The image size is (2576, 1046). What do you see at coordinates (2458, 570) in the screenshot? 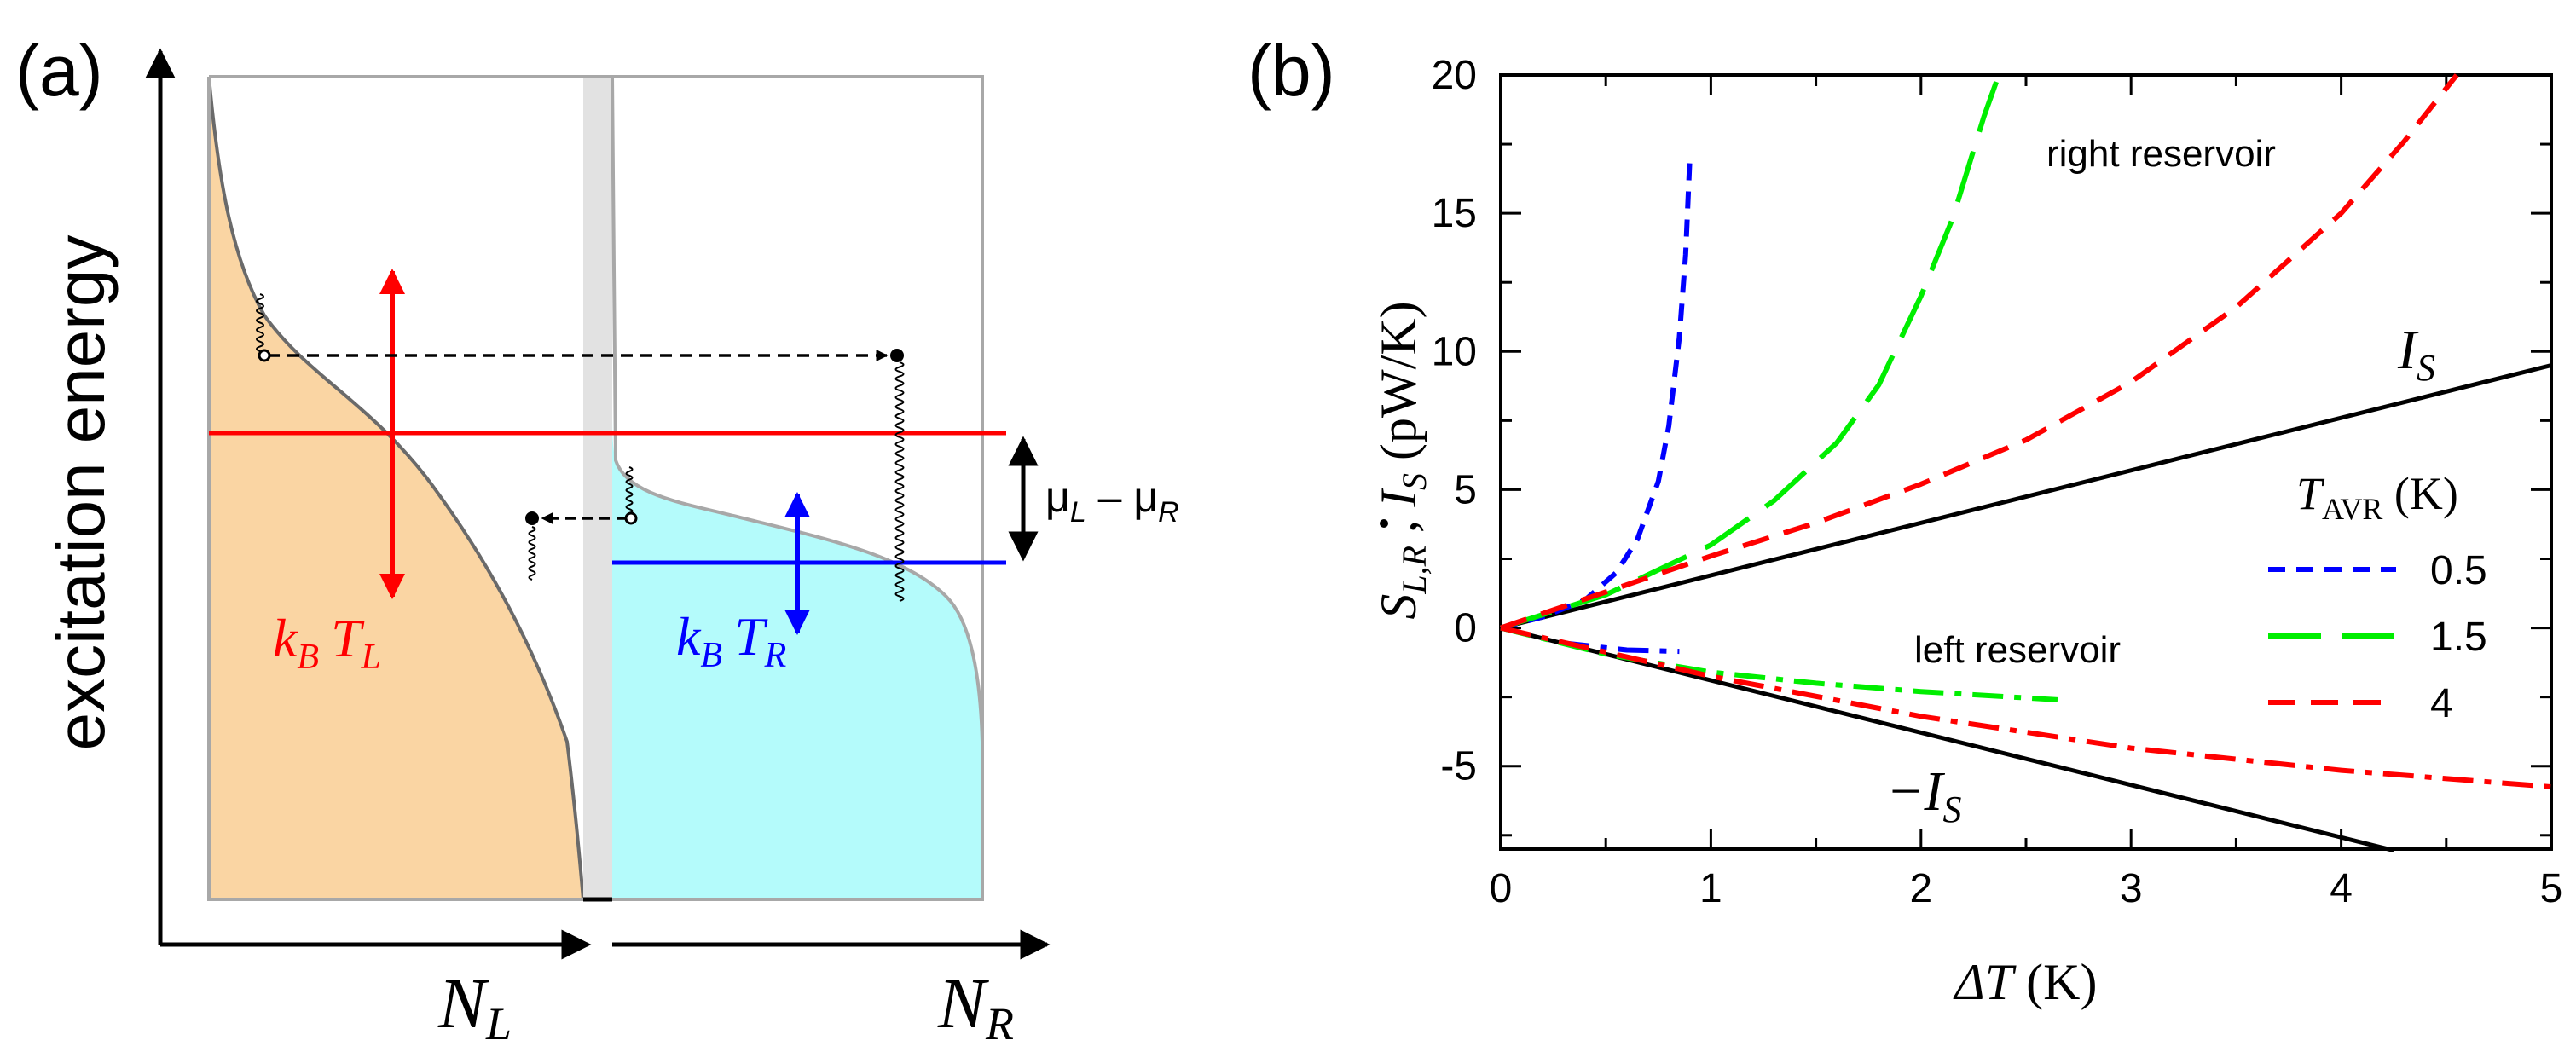
I see `legend-entry-label: 0.5` at bounding box center [2458, 570].